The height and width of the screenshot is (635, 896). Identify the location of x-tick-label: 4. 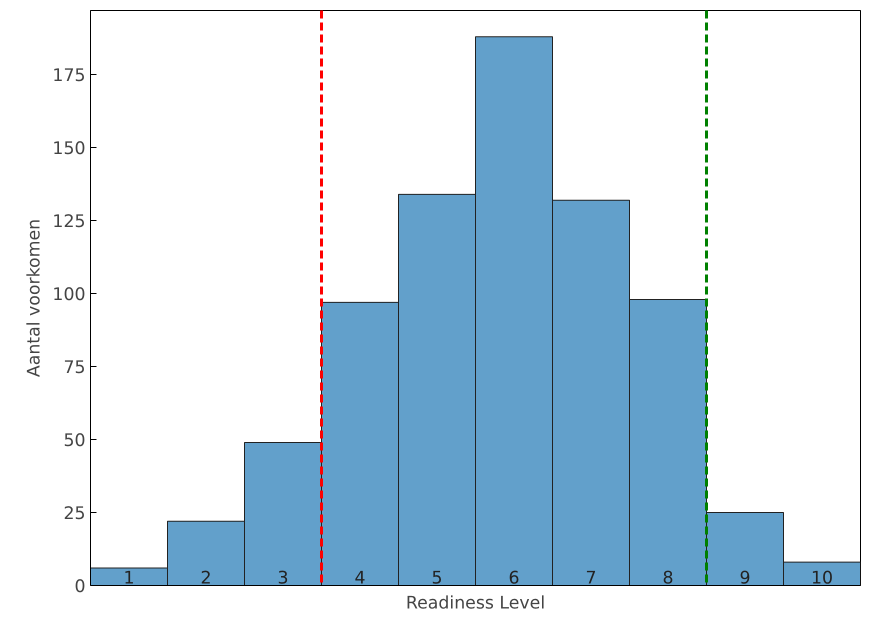
(360, 578).